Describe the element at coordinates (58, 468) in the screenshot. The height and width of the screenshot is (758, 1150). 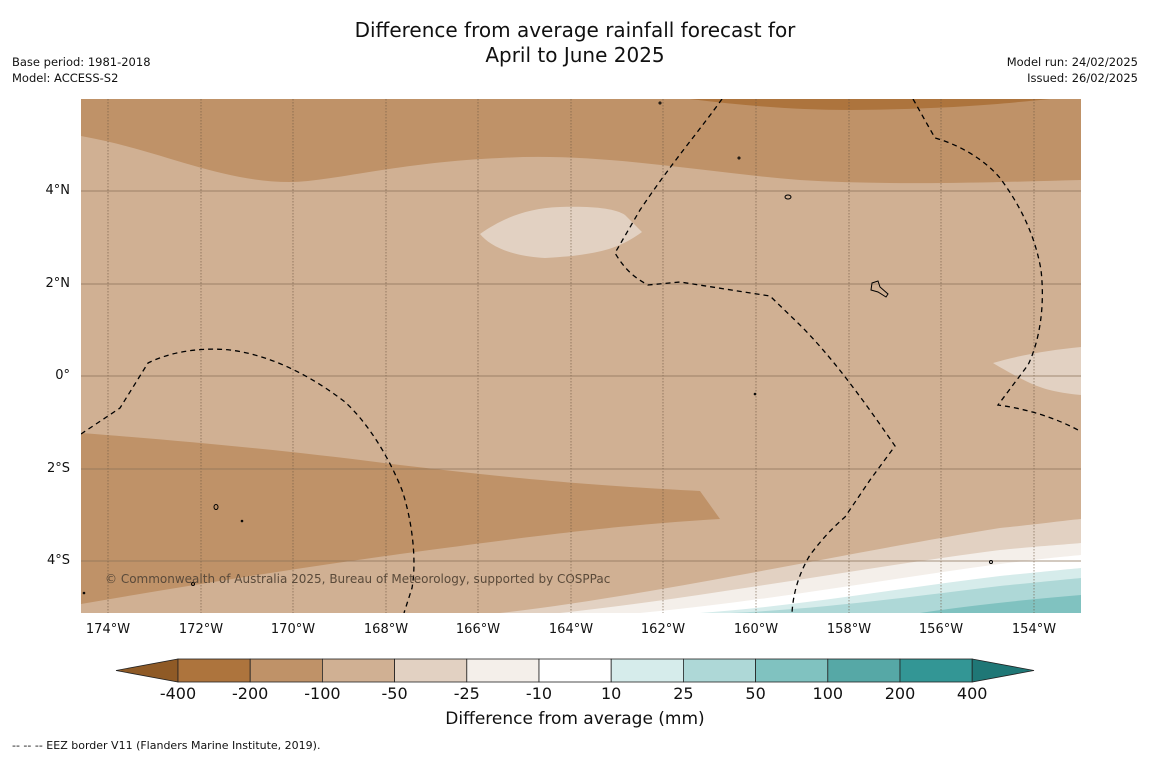
I see `lat-label-2s: 2°S` at that location.